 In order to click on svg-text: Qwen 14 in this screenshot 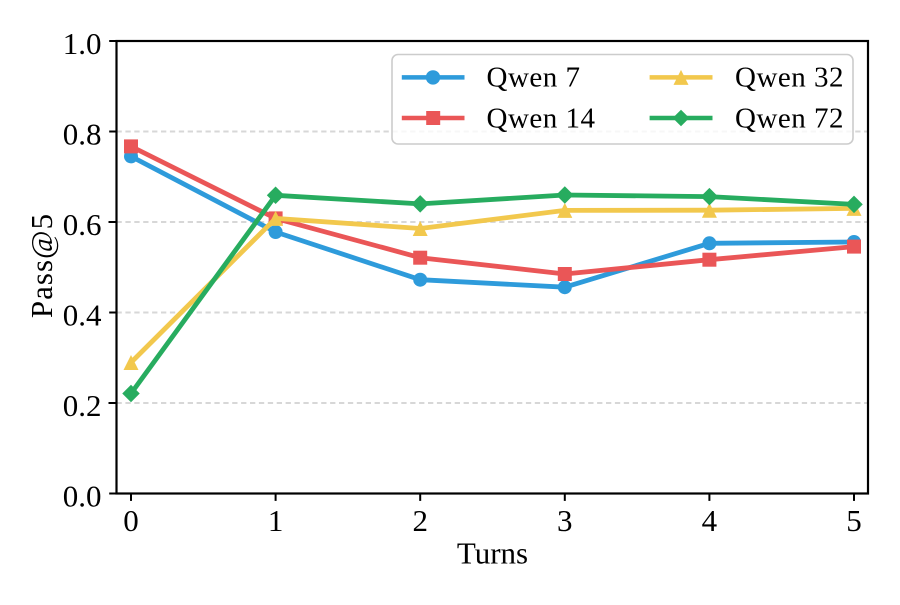, I will do `click(541, 118)`.